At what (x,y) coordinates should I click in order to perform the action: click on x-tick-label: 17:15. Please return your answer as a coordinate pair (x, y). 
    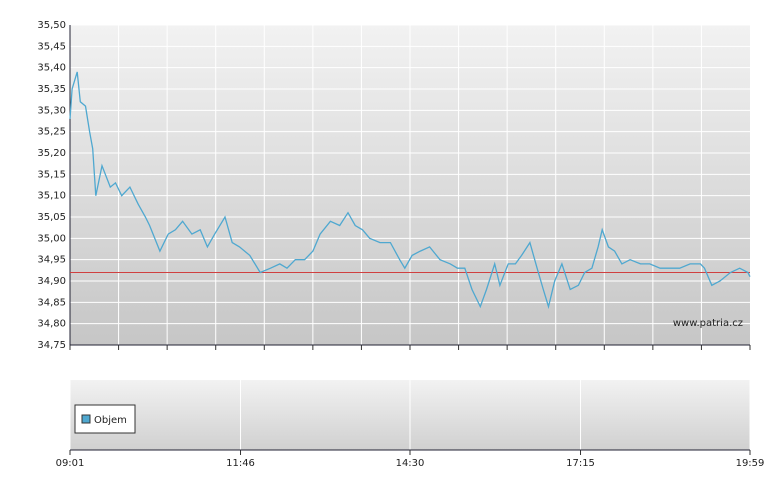
    Looking at the image, I should click on (580, 463).